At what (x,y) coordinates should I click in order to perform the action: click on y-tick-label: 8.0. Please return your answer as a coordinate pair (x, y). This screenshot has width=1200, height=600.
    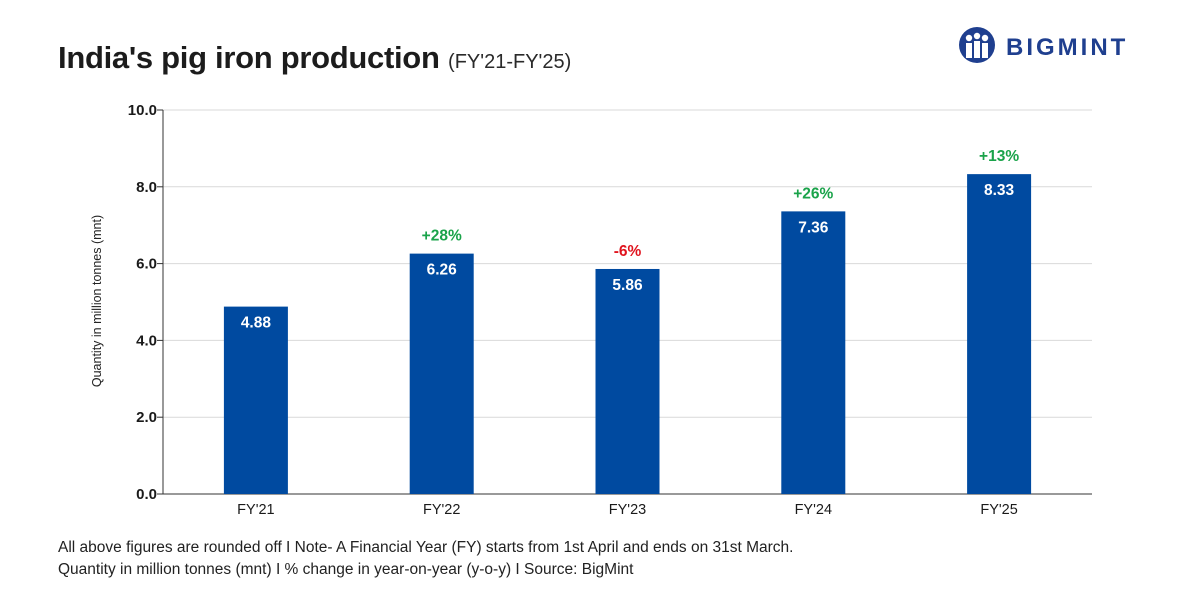
    Looking at the image, I should click on (146, 187).